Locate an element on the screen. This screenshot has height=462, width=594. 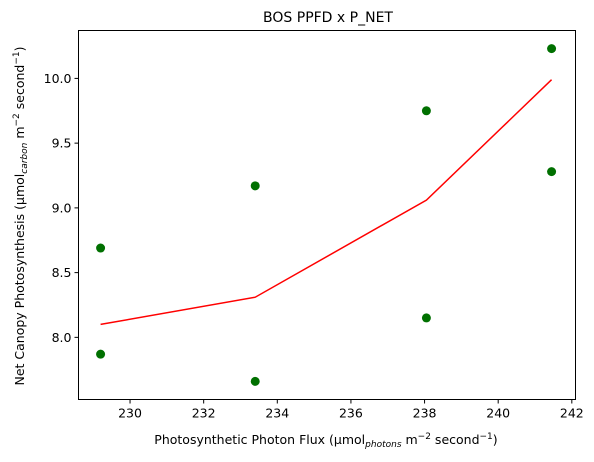
y-axis: 8.0 8.5 9.0 9.5 10.0 is located at coordinates (61, 208).